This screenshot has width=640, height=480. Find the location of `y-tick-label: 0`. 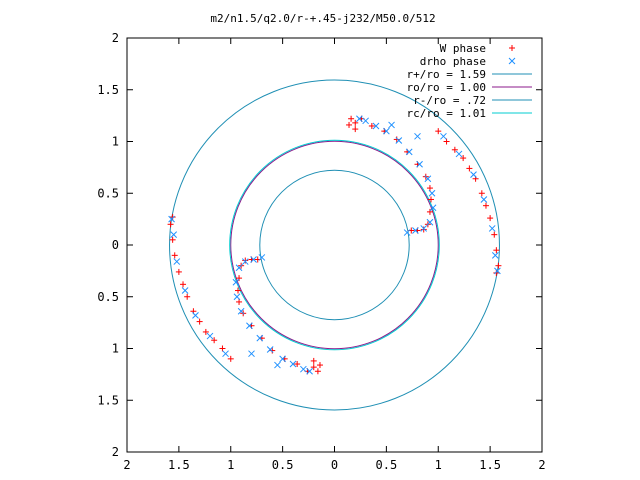

y-tick-label: 0 is located at coordinates (115, 245).